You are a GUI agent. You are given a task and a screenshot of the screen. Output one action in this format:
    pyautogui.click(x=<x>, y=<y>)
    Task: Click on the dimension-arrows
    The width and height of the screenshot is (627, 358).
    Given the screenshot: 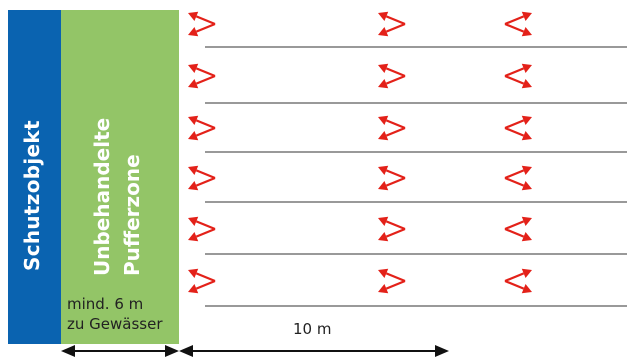 What is the action you would take?
    pyautogui.click(x=255, y=351)
    